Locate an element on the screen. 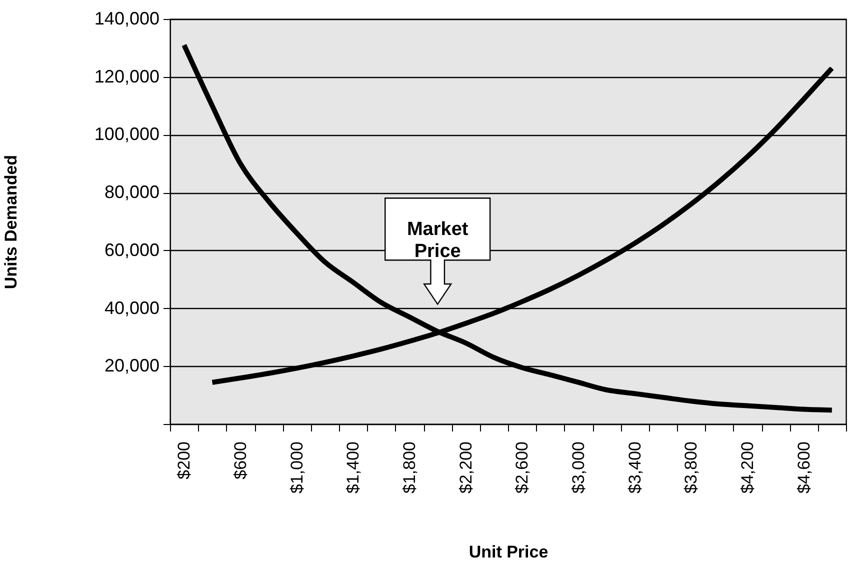 Image resolution: width=849 pixels, height=575 pixels. x-axis-title: Unit Price is located at coordinates (508, 552).